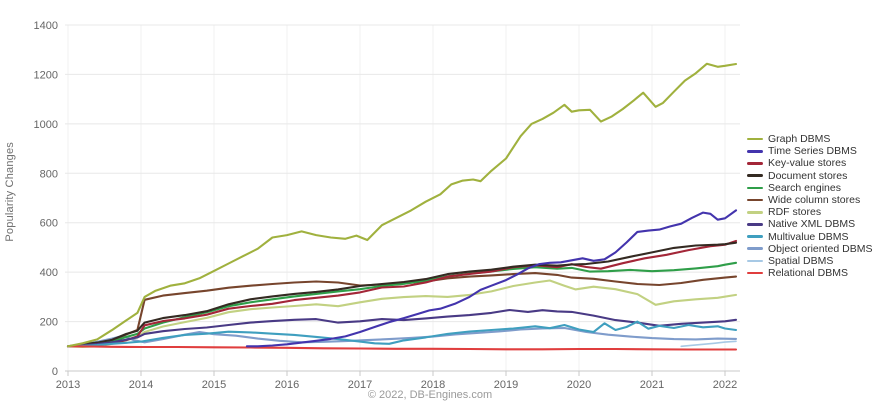 The image size is (881, 417). I want to click on y-tick-label: 1200, so click(46, 75).